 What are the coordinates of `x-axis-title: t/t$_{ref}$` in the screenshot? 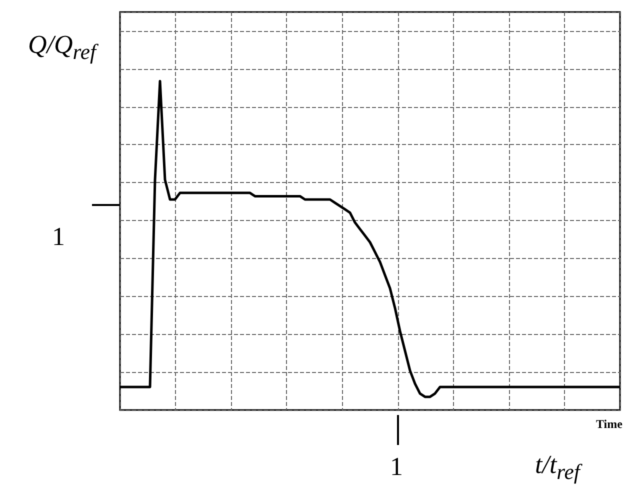 It's located at (557, 468).